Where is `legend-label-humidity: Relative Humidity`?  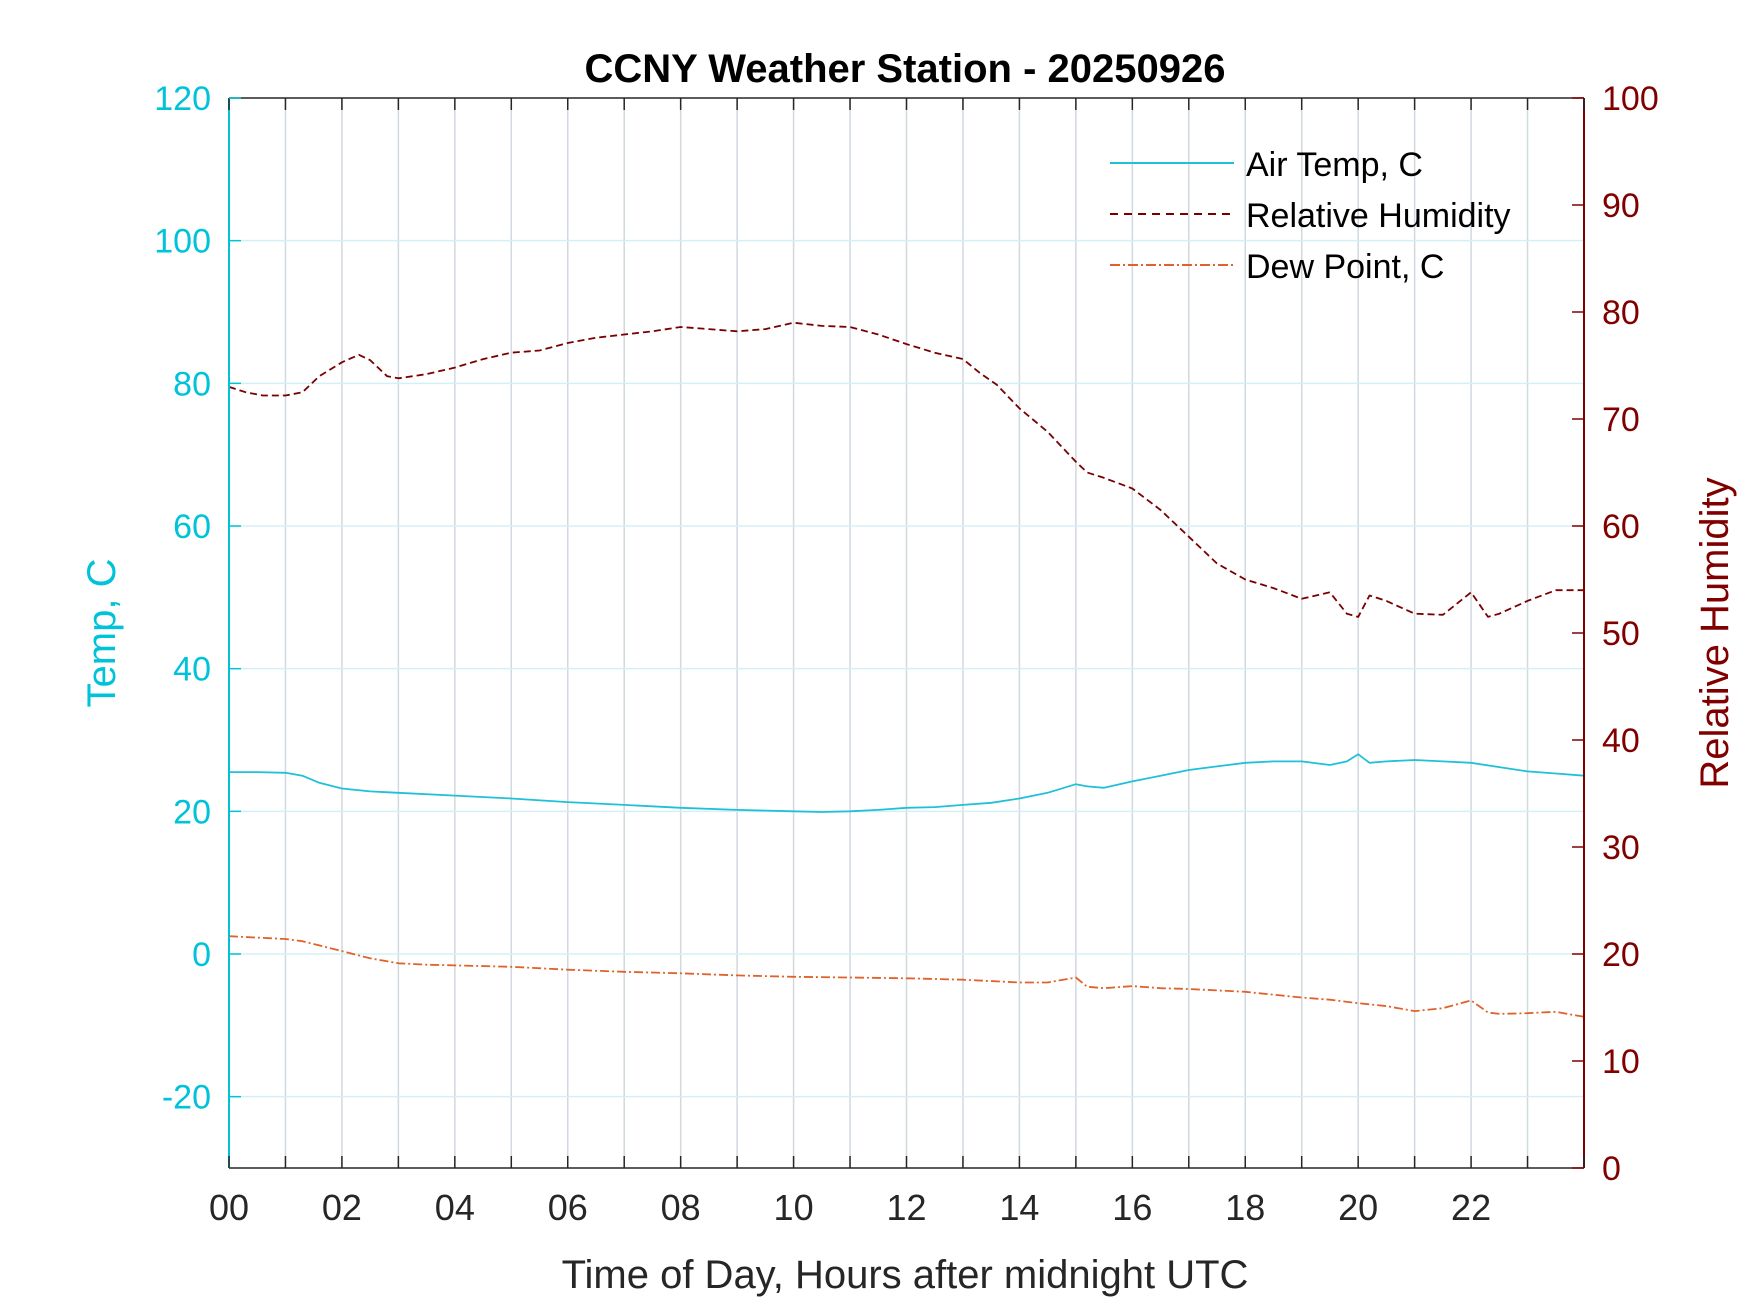
legend-label-humidity: Relative Humidity is located at coordinates (1378, 216).